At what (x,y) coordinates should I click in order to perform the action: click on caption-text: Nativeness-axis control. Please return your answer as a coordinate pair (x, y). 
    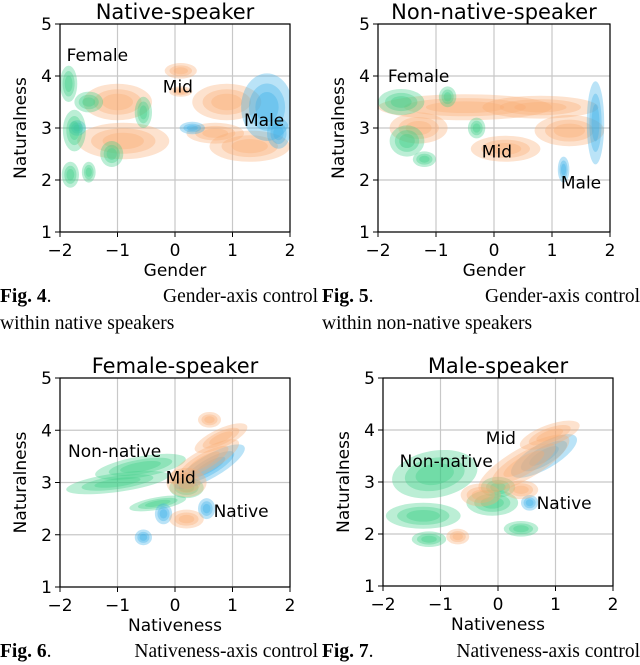
    Looking at the image, I should click on (548, 651).